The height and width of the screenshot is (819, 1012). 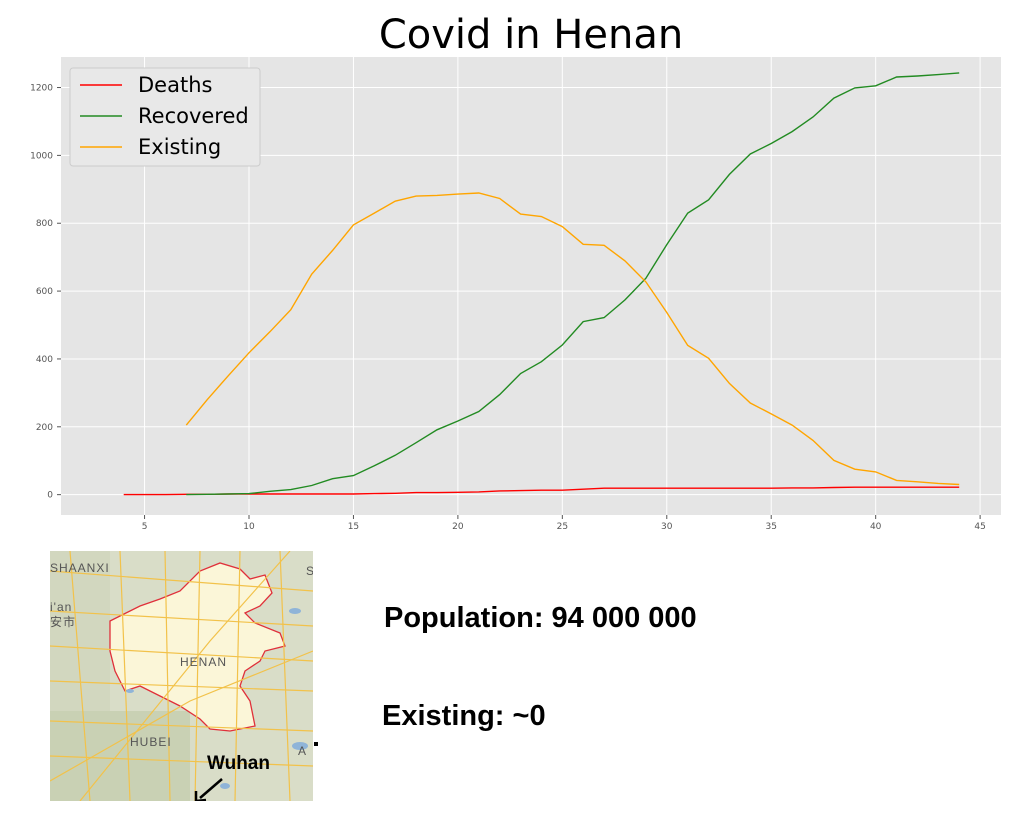 What do you see at coordinates (41, 89) in the screenshot?
I see `y-tick-label: 1200` at bounding box center [41, 89].